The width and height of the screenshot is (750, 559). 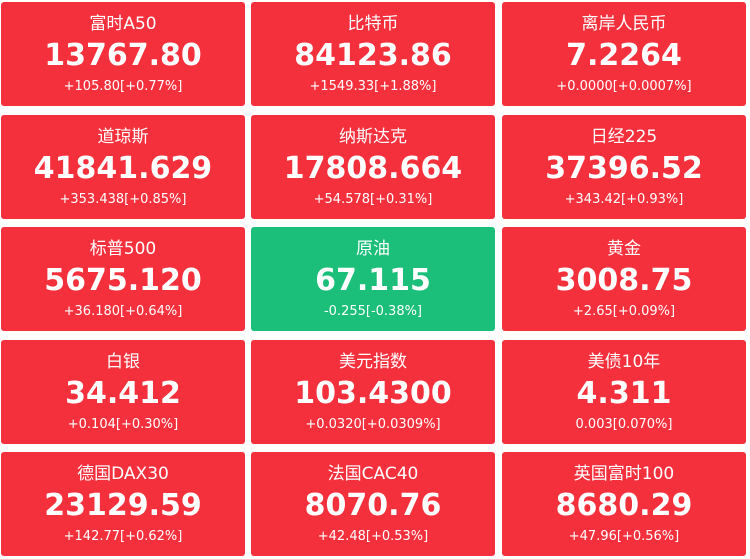 I want to click on quote-price: 34.412, so click(x=123, y=393).